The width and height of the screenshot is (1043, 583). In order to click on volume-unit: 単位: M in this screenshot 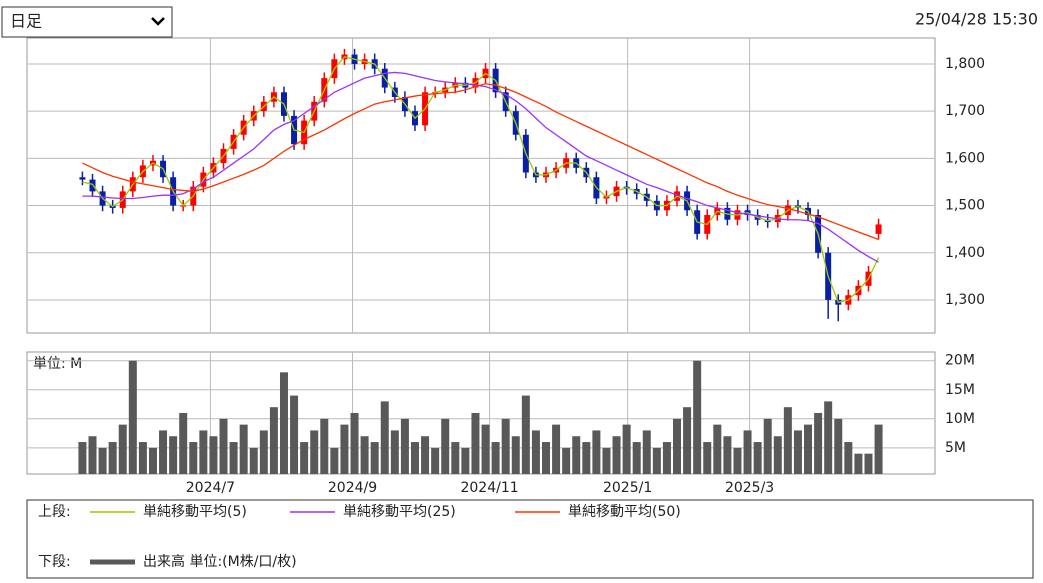, I will do `click(57, 364)`.